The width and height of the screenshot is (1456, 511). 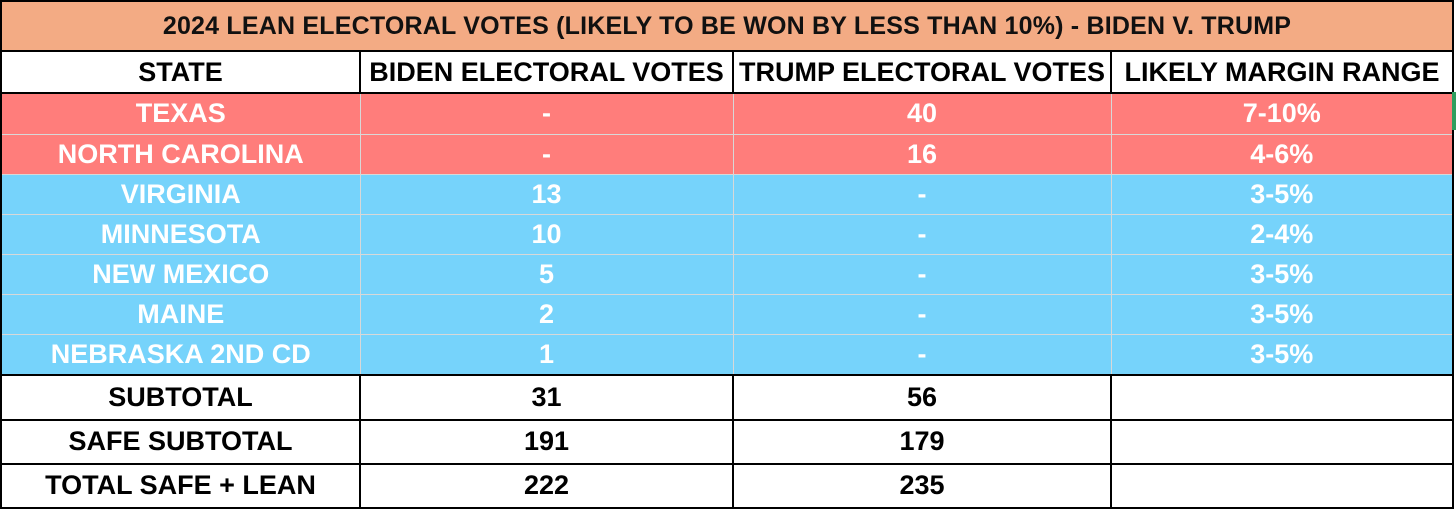 I want to click on trump-votes-cell: 40, so click(x=922, y=114).